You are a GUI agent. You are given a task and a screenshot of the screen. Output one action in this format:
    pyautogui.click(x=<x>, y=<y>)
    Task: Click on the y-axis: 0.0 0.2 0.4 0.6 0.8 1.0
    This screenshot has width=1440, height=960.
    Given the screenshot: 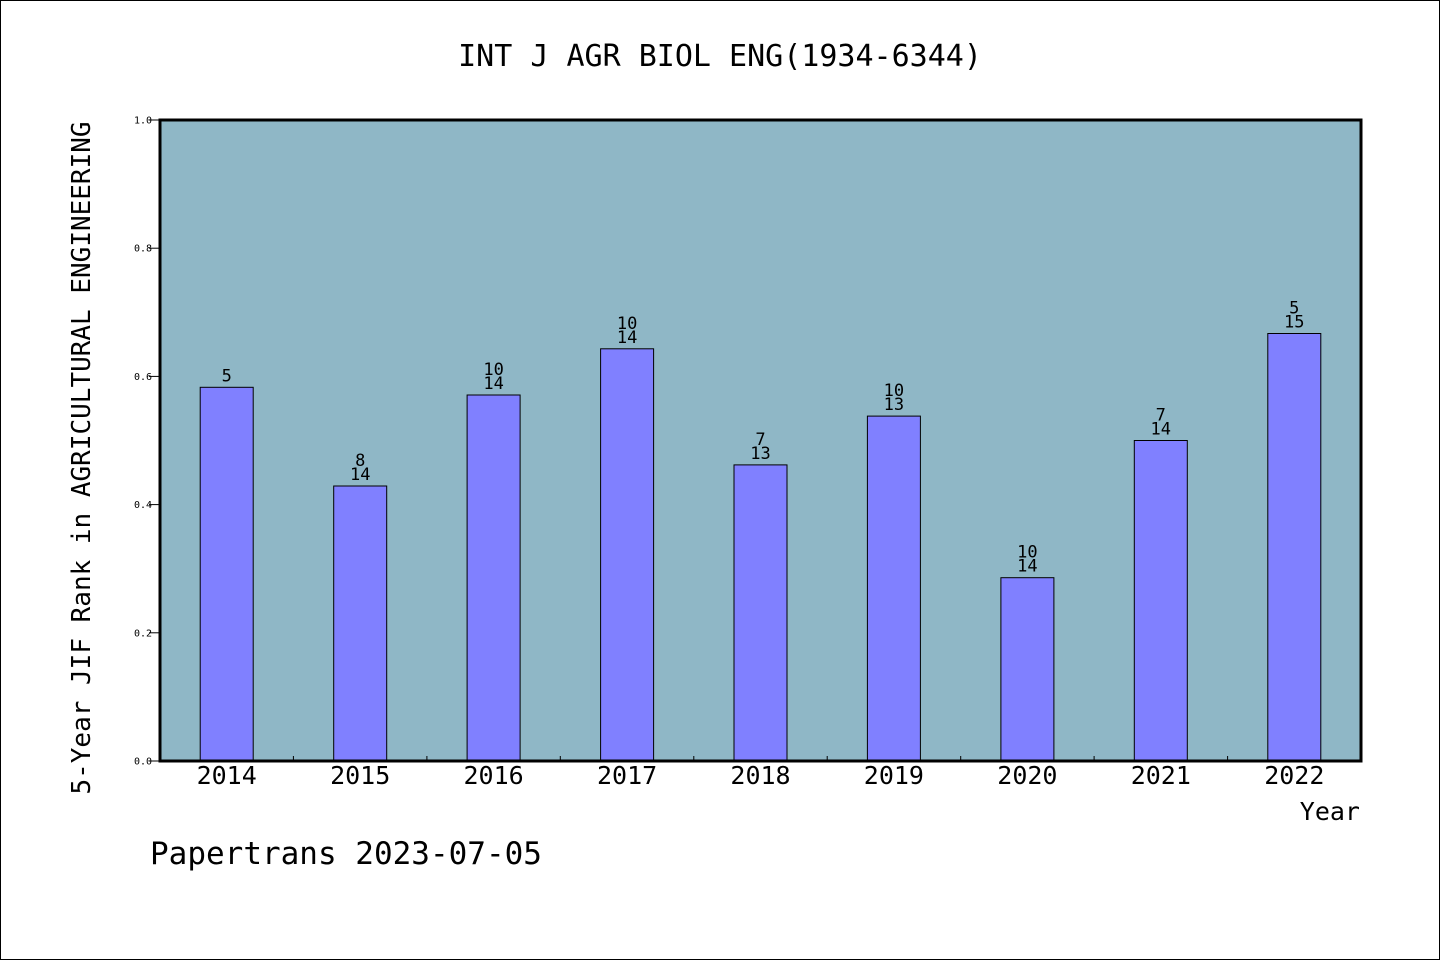 What is the action you would take?
    pyautogui.click(x=146, y=442)
    